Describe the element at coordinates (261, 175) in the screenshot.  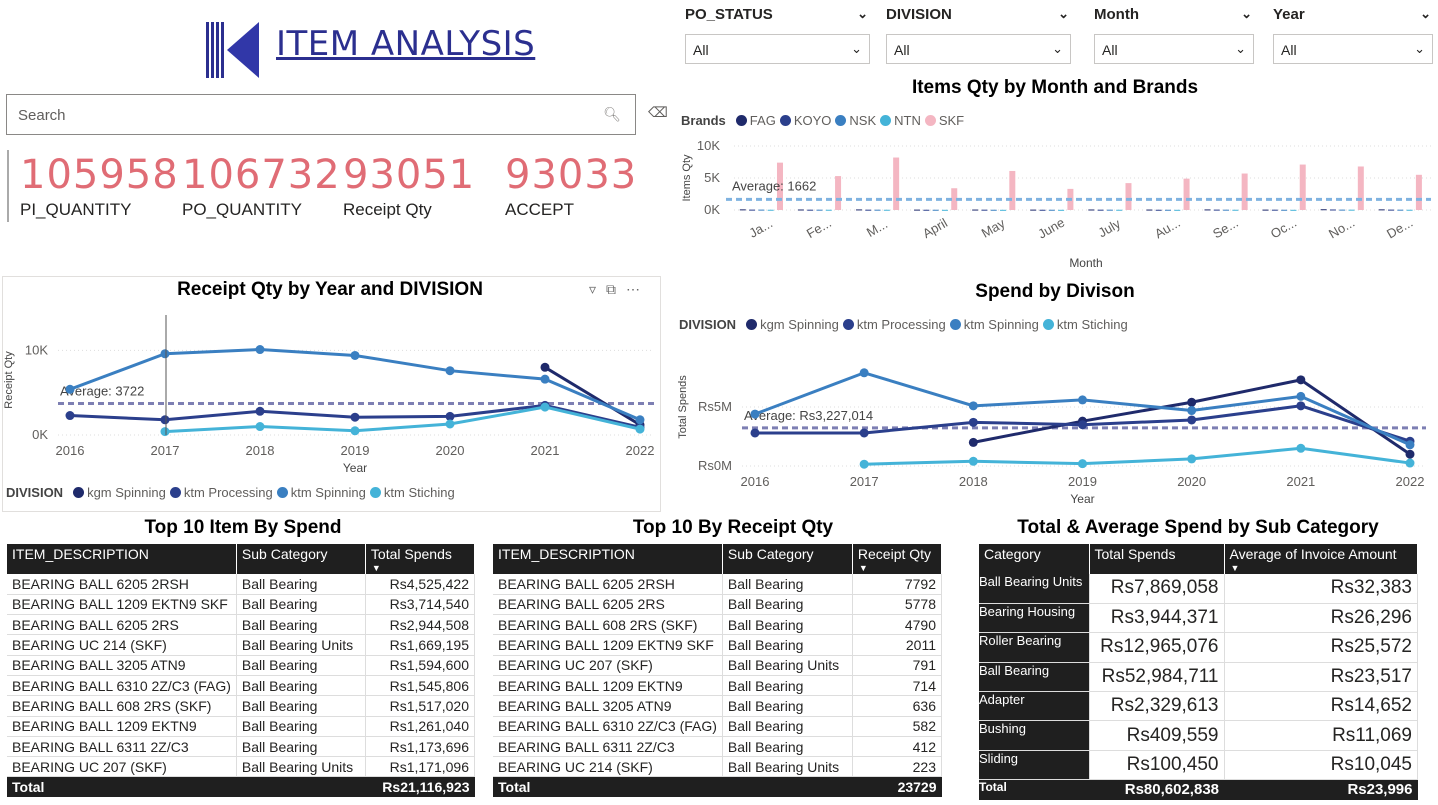
I see `kpi-value: 106732` at that location.